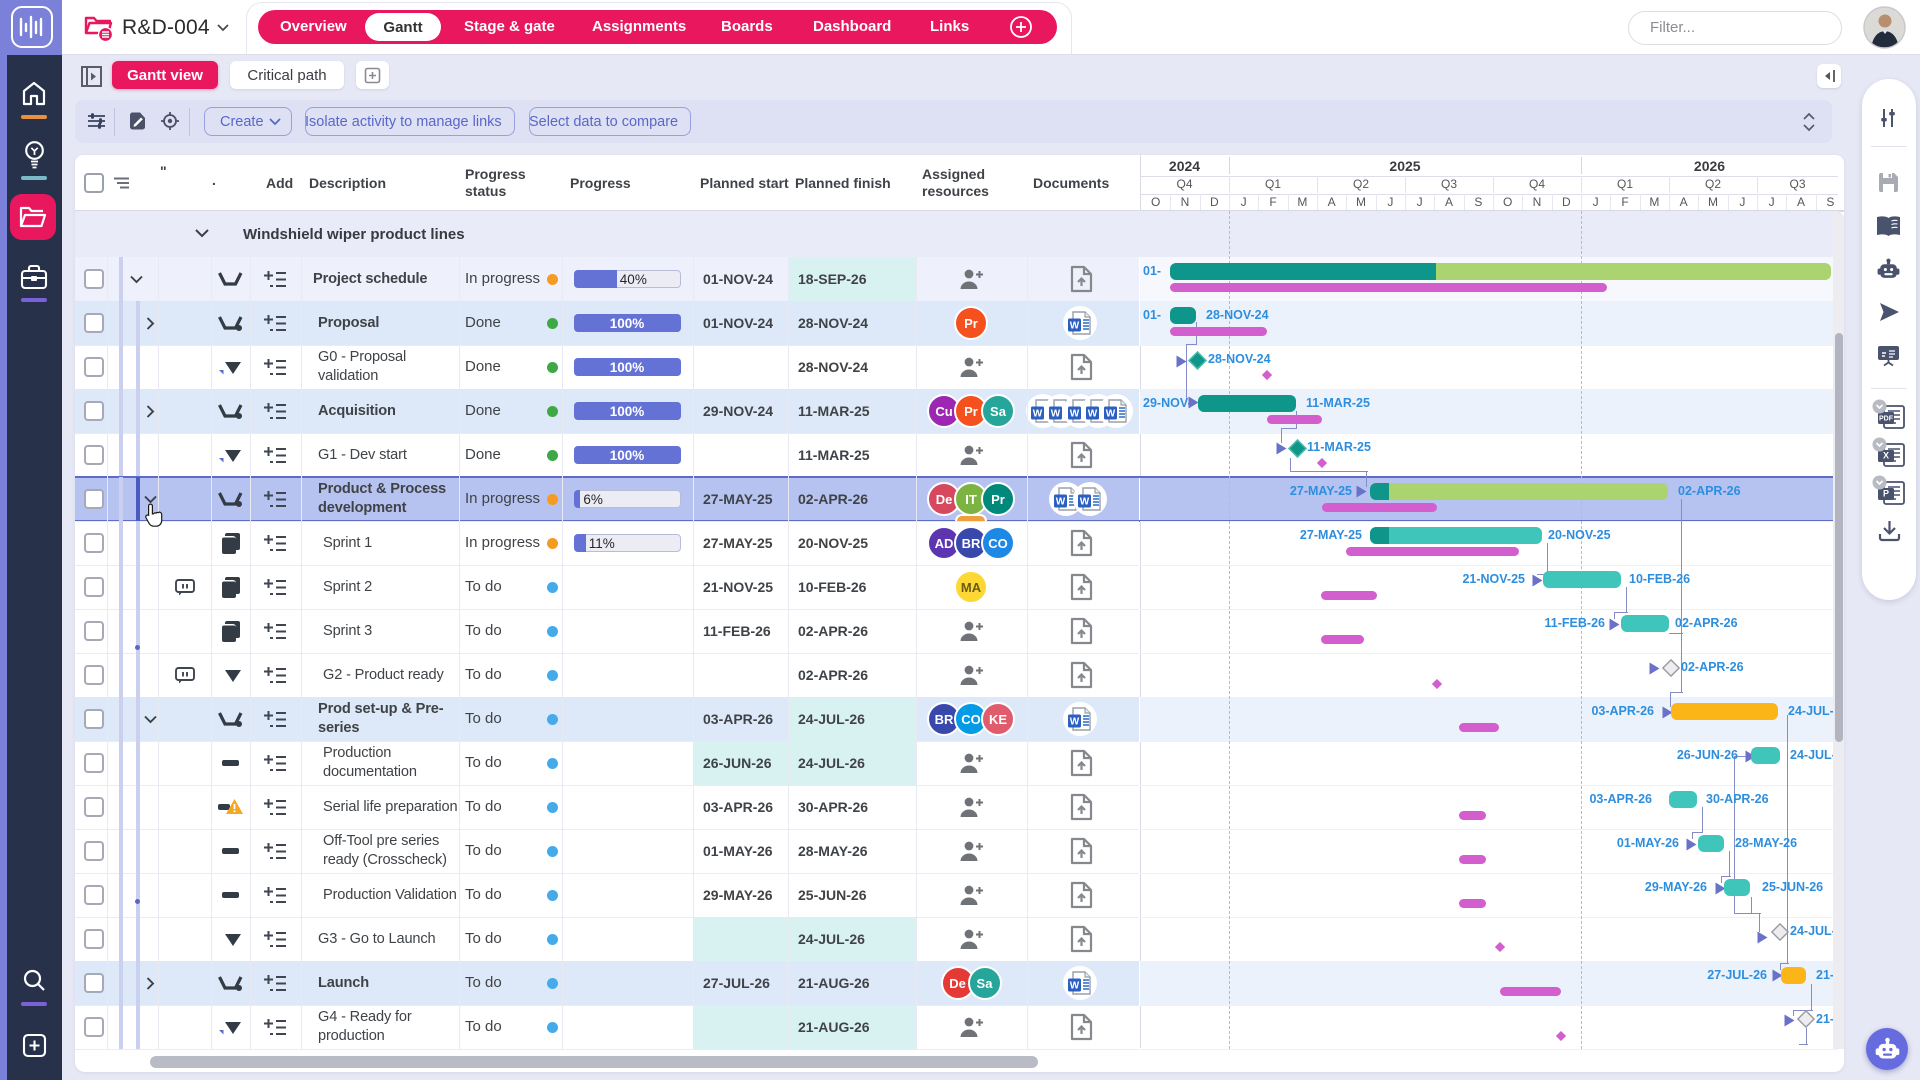 The height and width of the screenshot is (1080, 1920). I want to click on svg-text: P, so click(1886, 494).